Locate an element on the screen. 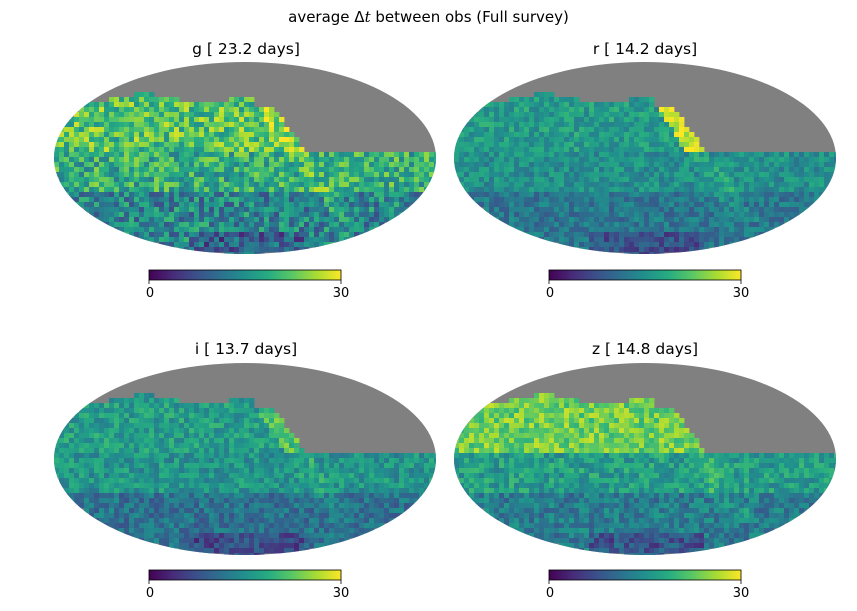  colorbar-z-min-label: 0 is located at coordinates (550, 593).